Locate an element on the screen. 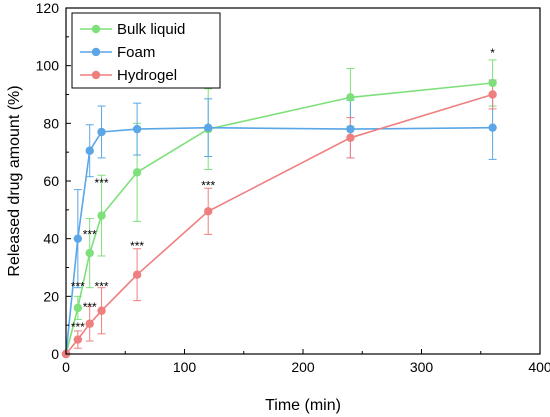  x-tick-label: 100 is located at coordinates (185, 367).